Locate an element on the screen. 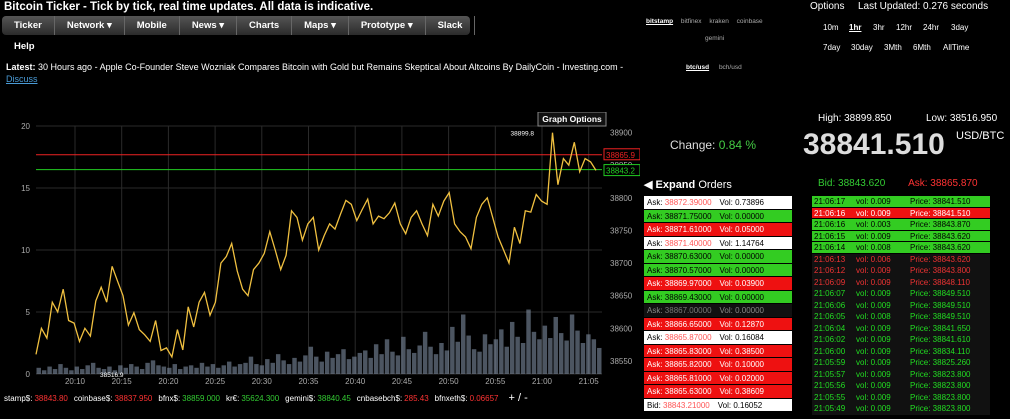 The height and width of the screenshot is (419, 1010). order-price: 38872.39000 is located at coordinates (688, 202).